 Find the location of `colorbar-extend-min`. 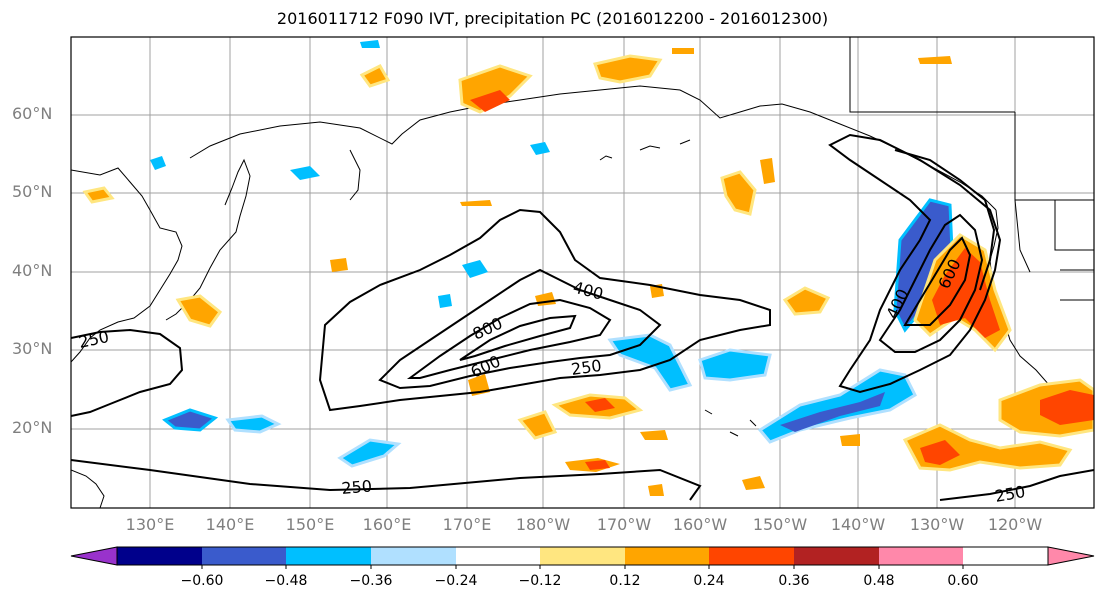

colorbar-extend-min is located at coordinates (94, 556).